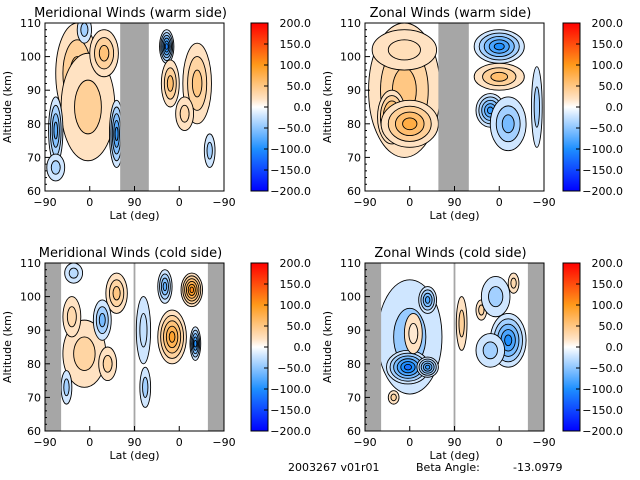 This screenshot has width=640, height=480. What do you see at coordinates (296, 284) in the screenshot?
I see `colorbar-tick-label: 150.0` at bounding box center [296, 284].